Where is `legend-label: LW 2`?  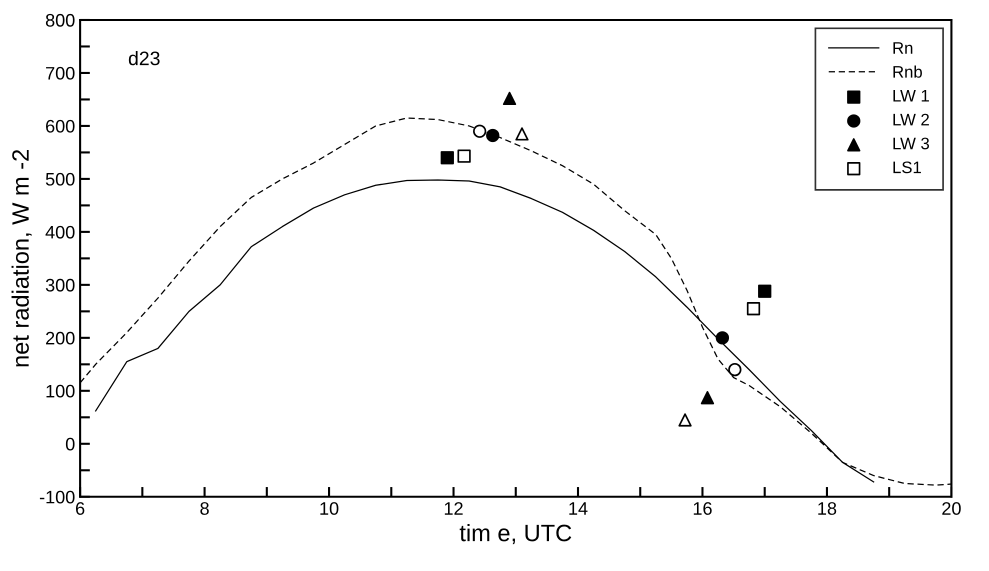 legend-label: LW 2 is located at coordinates (911, 120).